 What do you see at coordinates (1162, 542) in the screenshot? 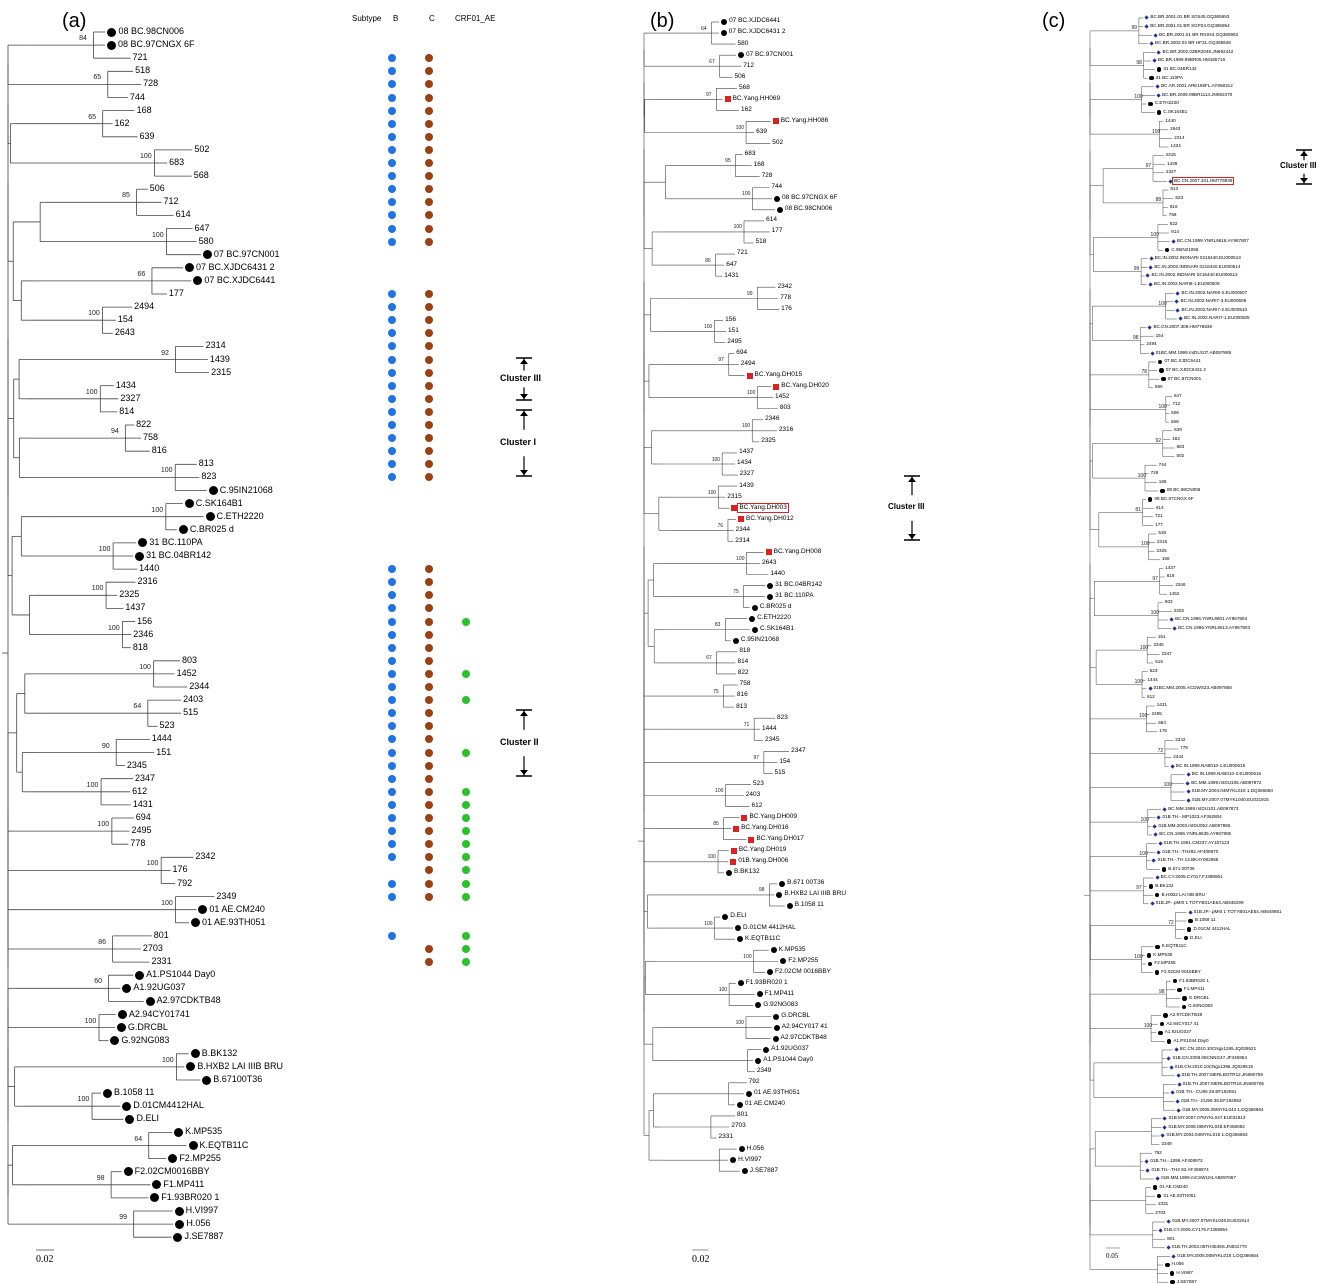
I see `leaf-label: 2316` at bounding box center [1162, 542].